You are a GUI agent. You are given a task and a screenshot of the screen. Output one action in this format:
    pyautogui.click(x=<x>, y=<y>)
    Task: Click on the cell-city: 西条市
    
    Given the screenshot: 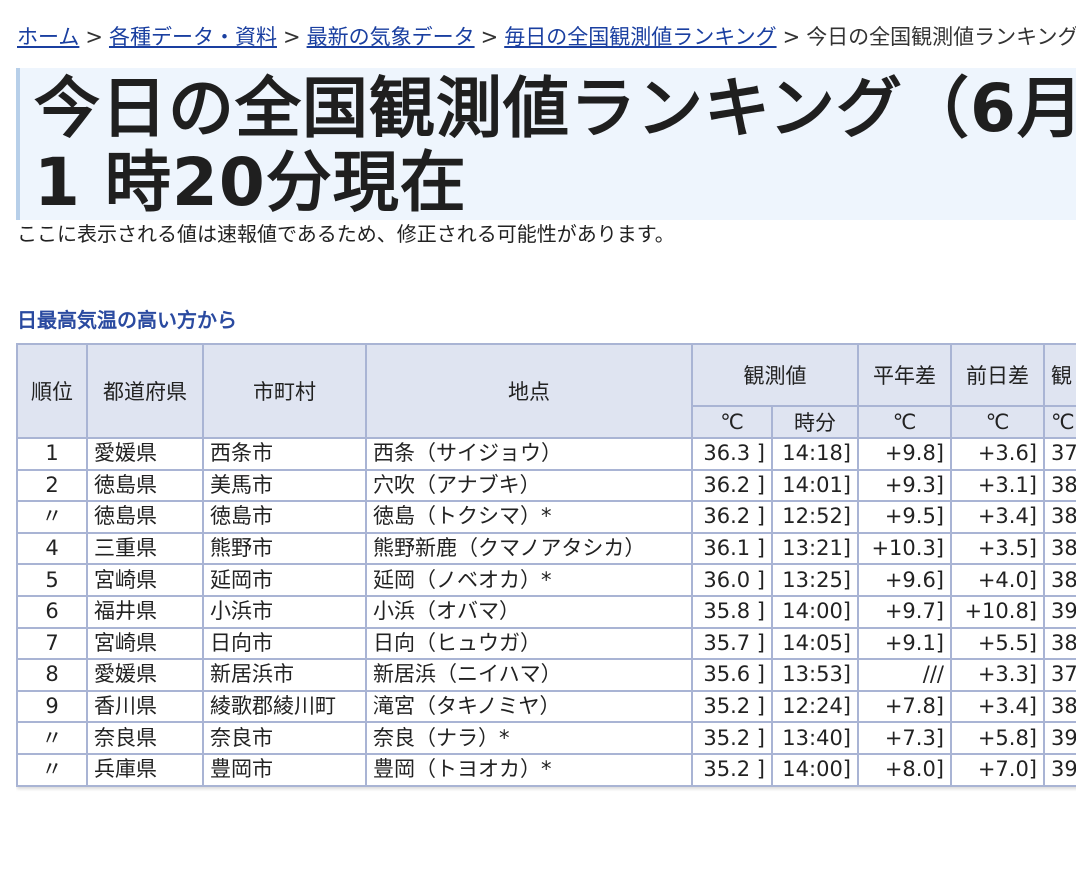 What is the action you would take?
    pyautogui.click(x=284, y=454)
    